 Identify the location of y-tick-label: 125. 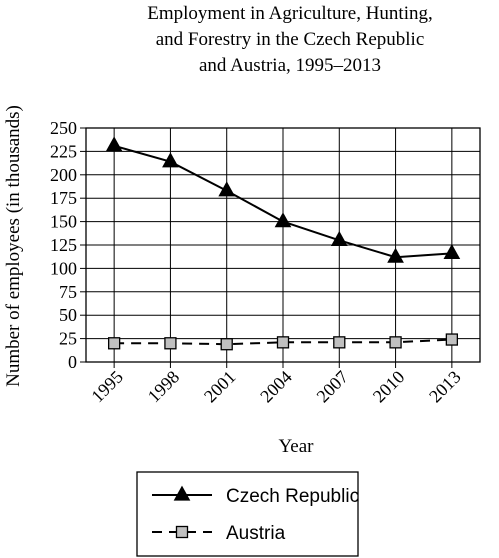
(63, 245).